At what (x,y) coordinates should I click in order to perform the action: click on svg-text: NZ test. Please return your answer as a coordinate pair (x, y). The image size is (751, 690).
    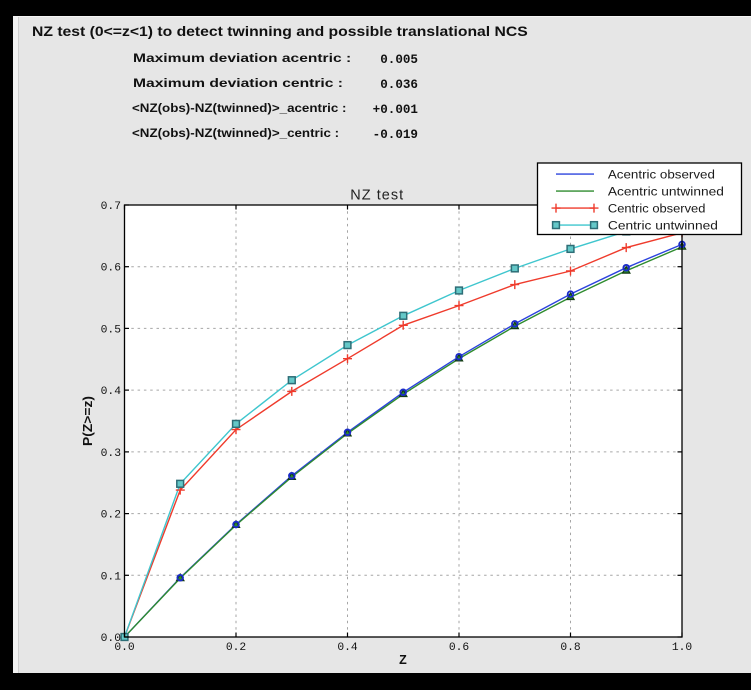
    Looking at the image, I should click on (376, 196).